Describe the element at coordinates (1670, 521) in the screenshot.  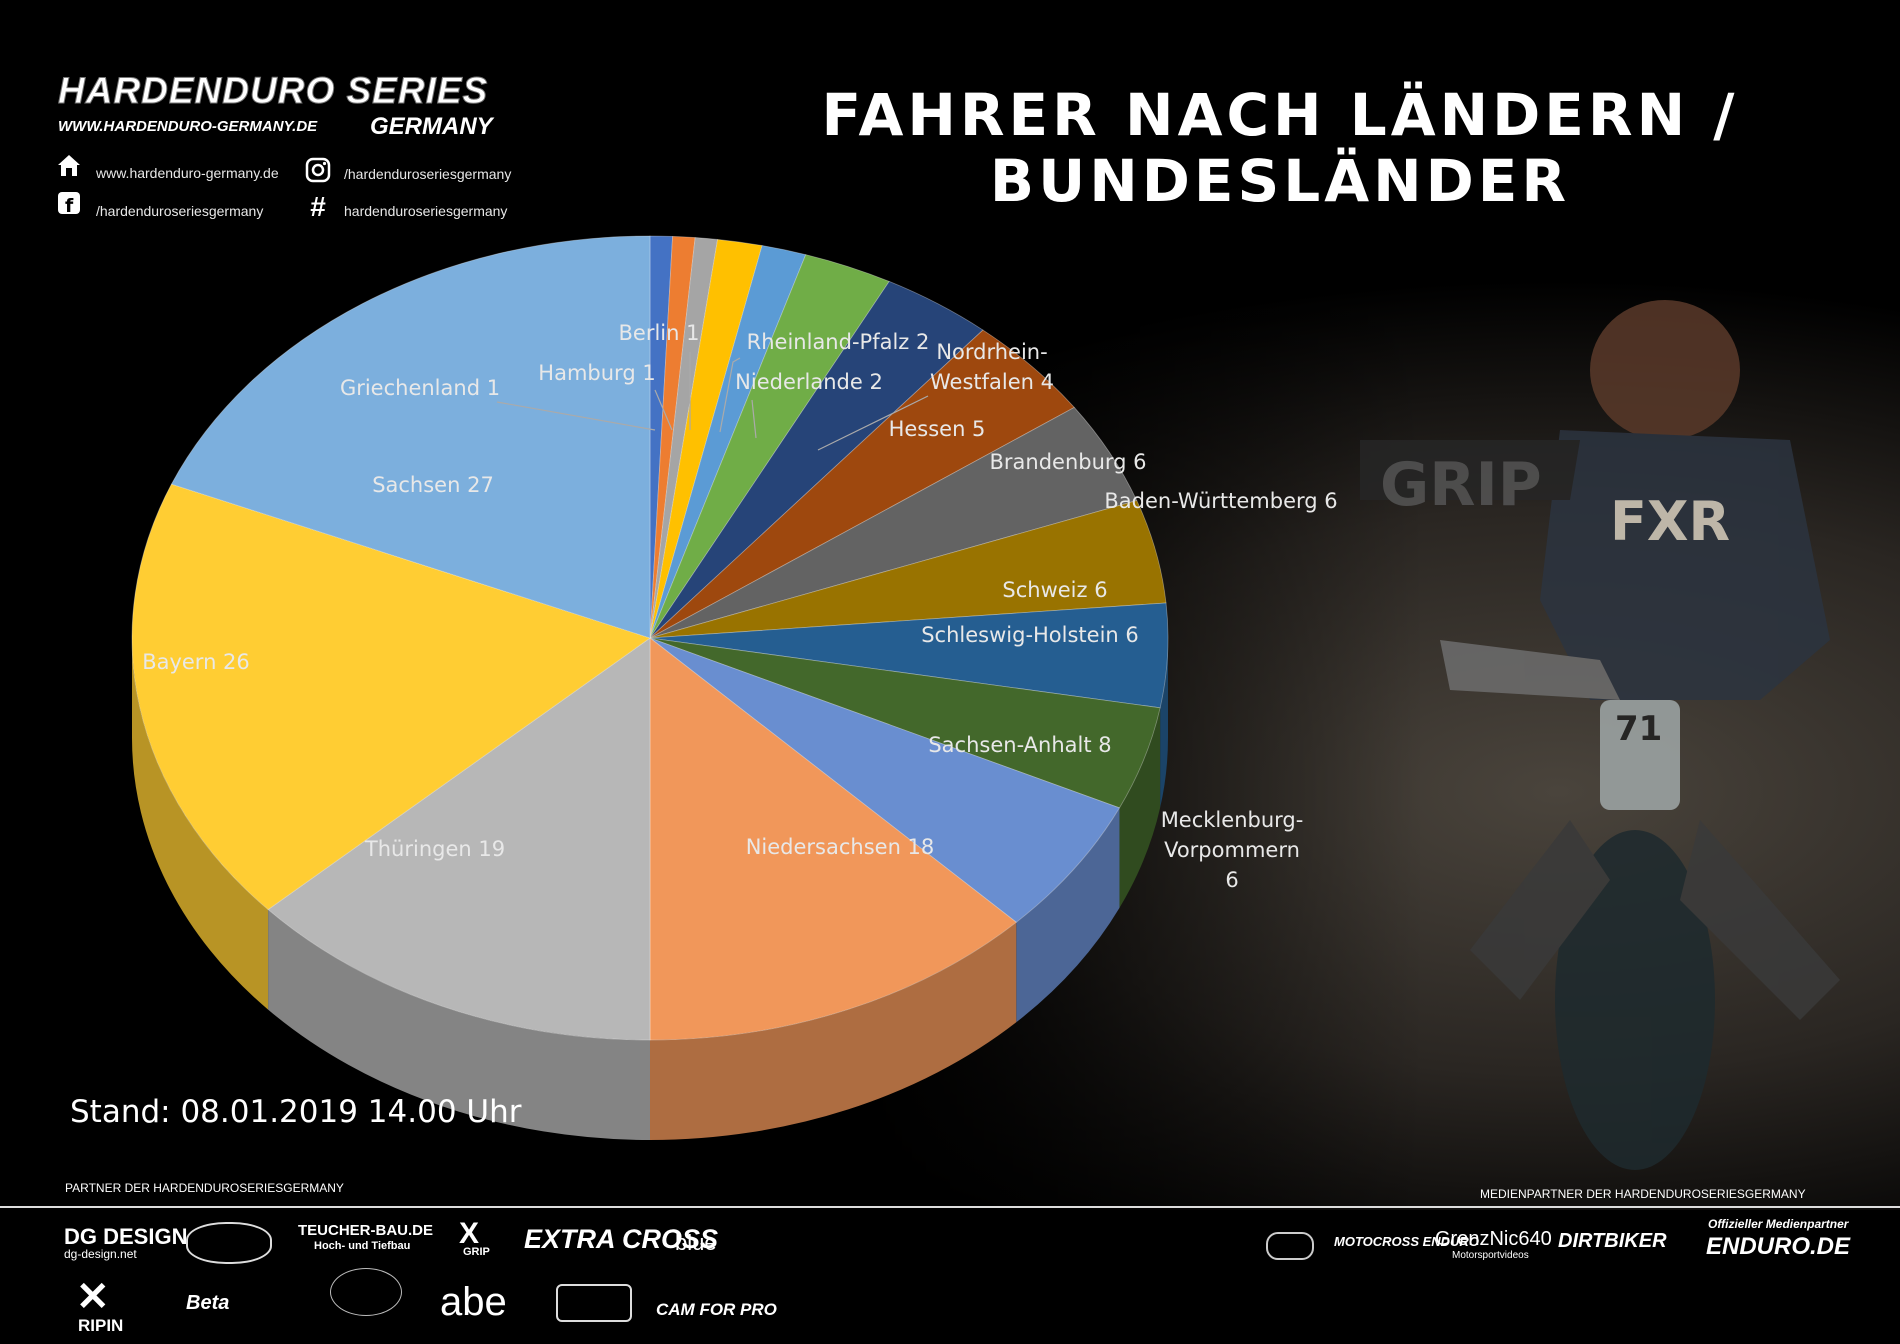
I see `svg-text: FXR` at that location.